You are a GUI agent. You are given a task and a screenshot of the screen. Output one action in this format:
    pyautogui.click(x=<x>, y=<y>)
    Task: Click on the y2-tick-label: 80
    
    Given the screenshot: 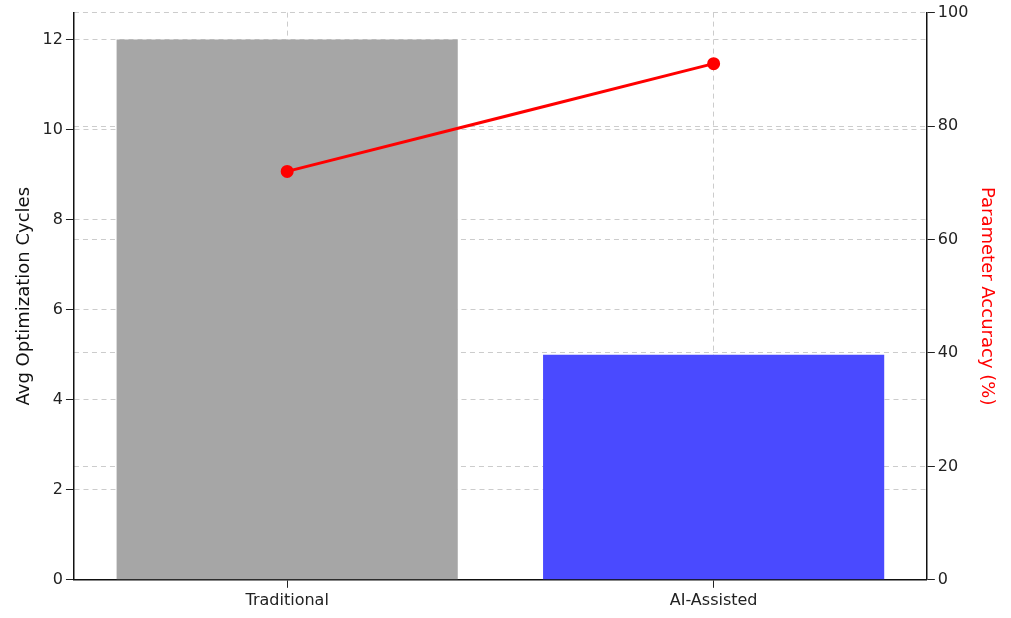 What is the action you would take?
    pyautogui.click(x=948, y=125)
    